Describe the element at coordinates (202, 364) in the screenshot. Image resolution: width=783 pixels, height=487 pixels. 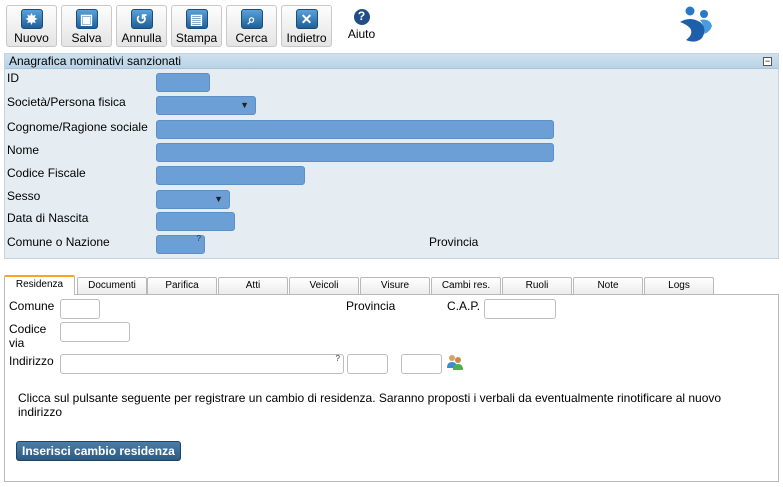
I see `indirizzo-input` at that location.